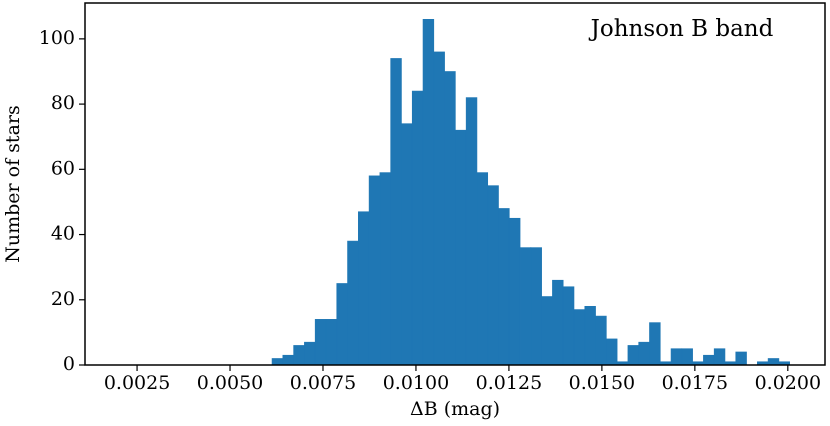 Image resolution: width=830 pixels, height=426 pixels. What do you see at coordinates (681, 29) in the screenshot?
I see `annotation: Johnson B band` at bounding box center [681, 29].